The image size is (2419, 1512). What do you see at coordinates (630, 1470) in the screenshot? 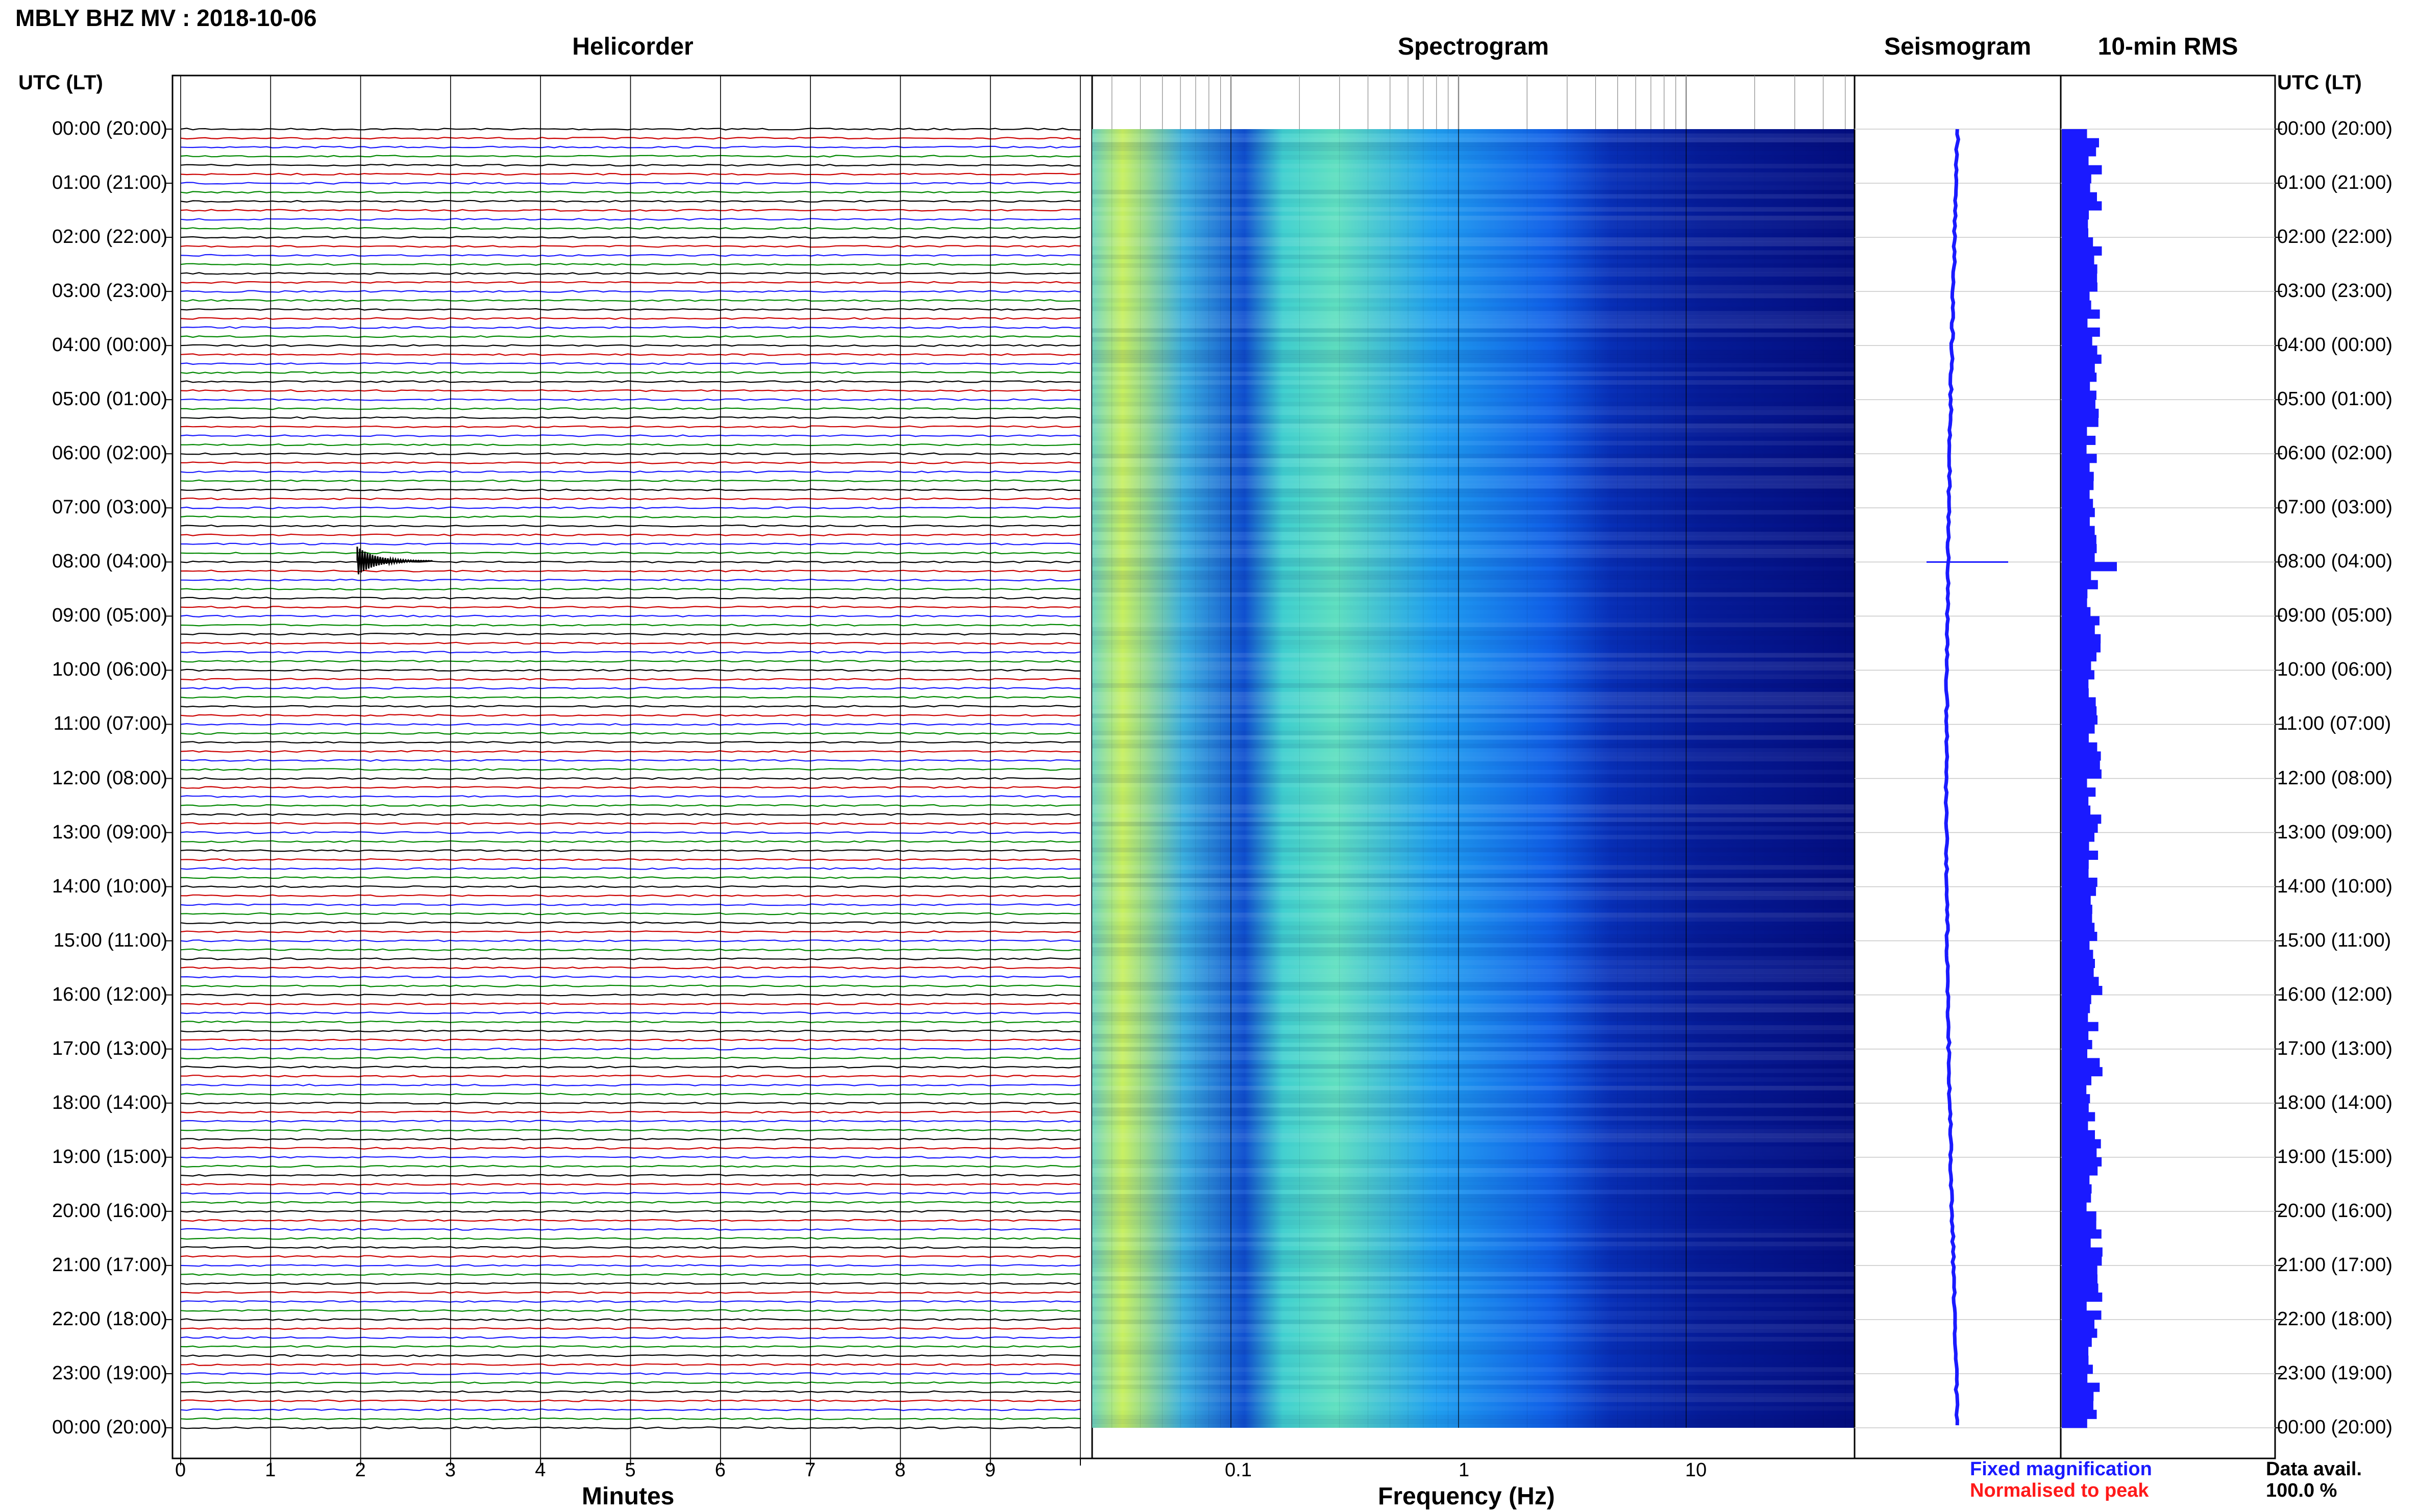
I see `minute-tick-label: 5` at bounding box center [630, 1470].